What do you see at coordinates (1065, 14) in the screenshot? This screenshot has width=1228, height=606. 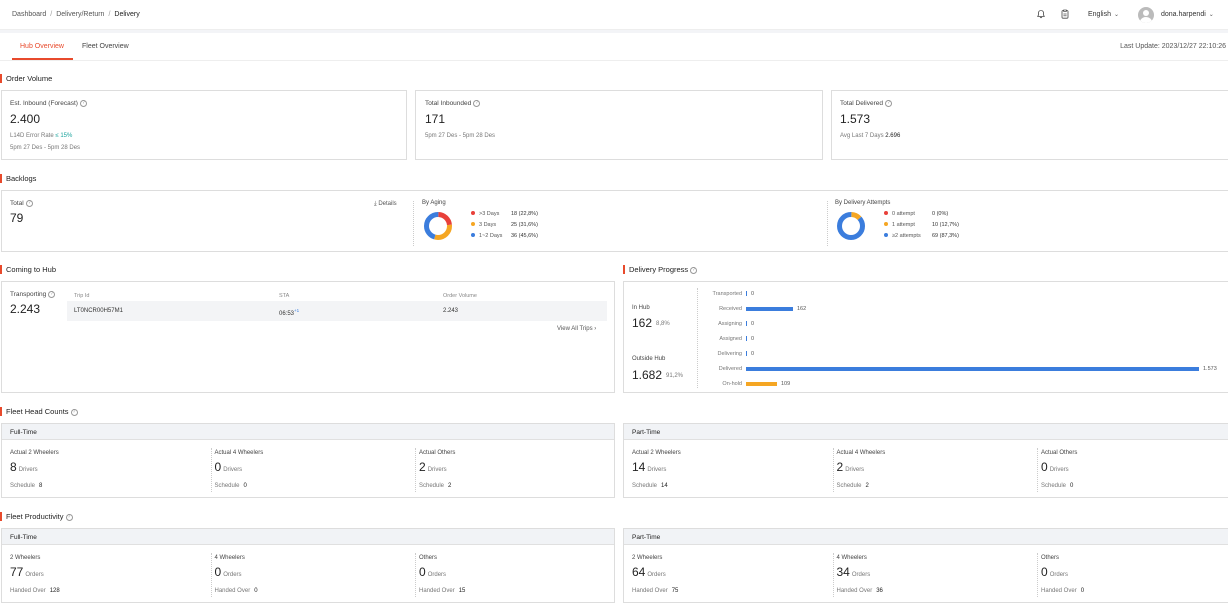 I see `clipboard-icon` at bounding box center [1065, 14].